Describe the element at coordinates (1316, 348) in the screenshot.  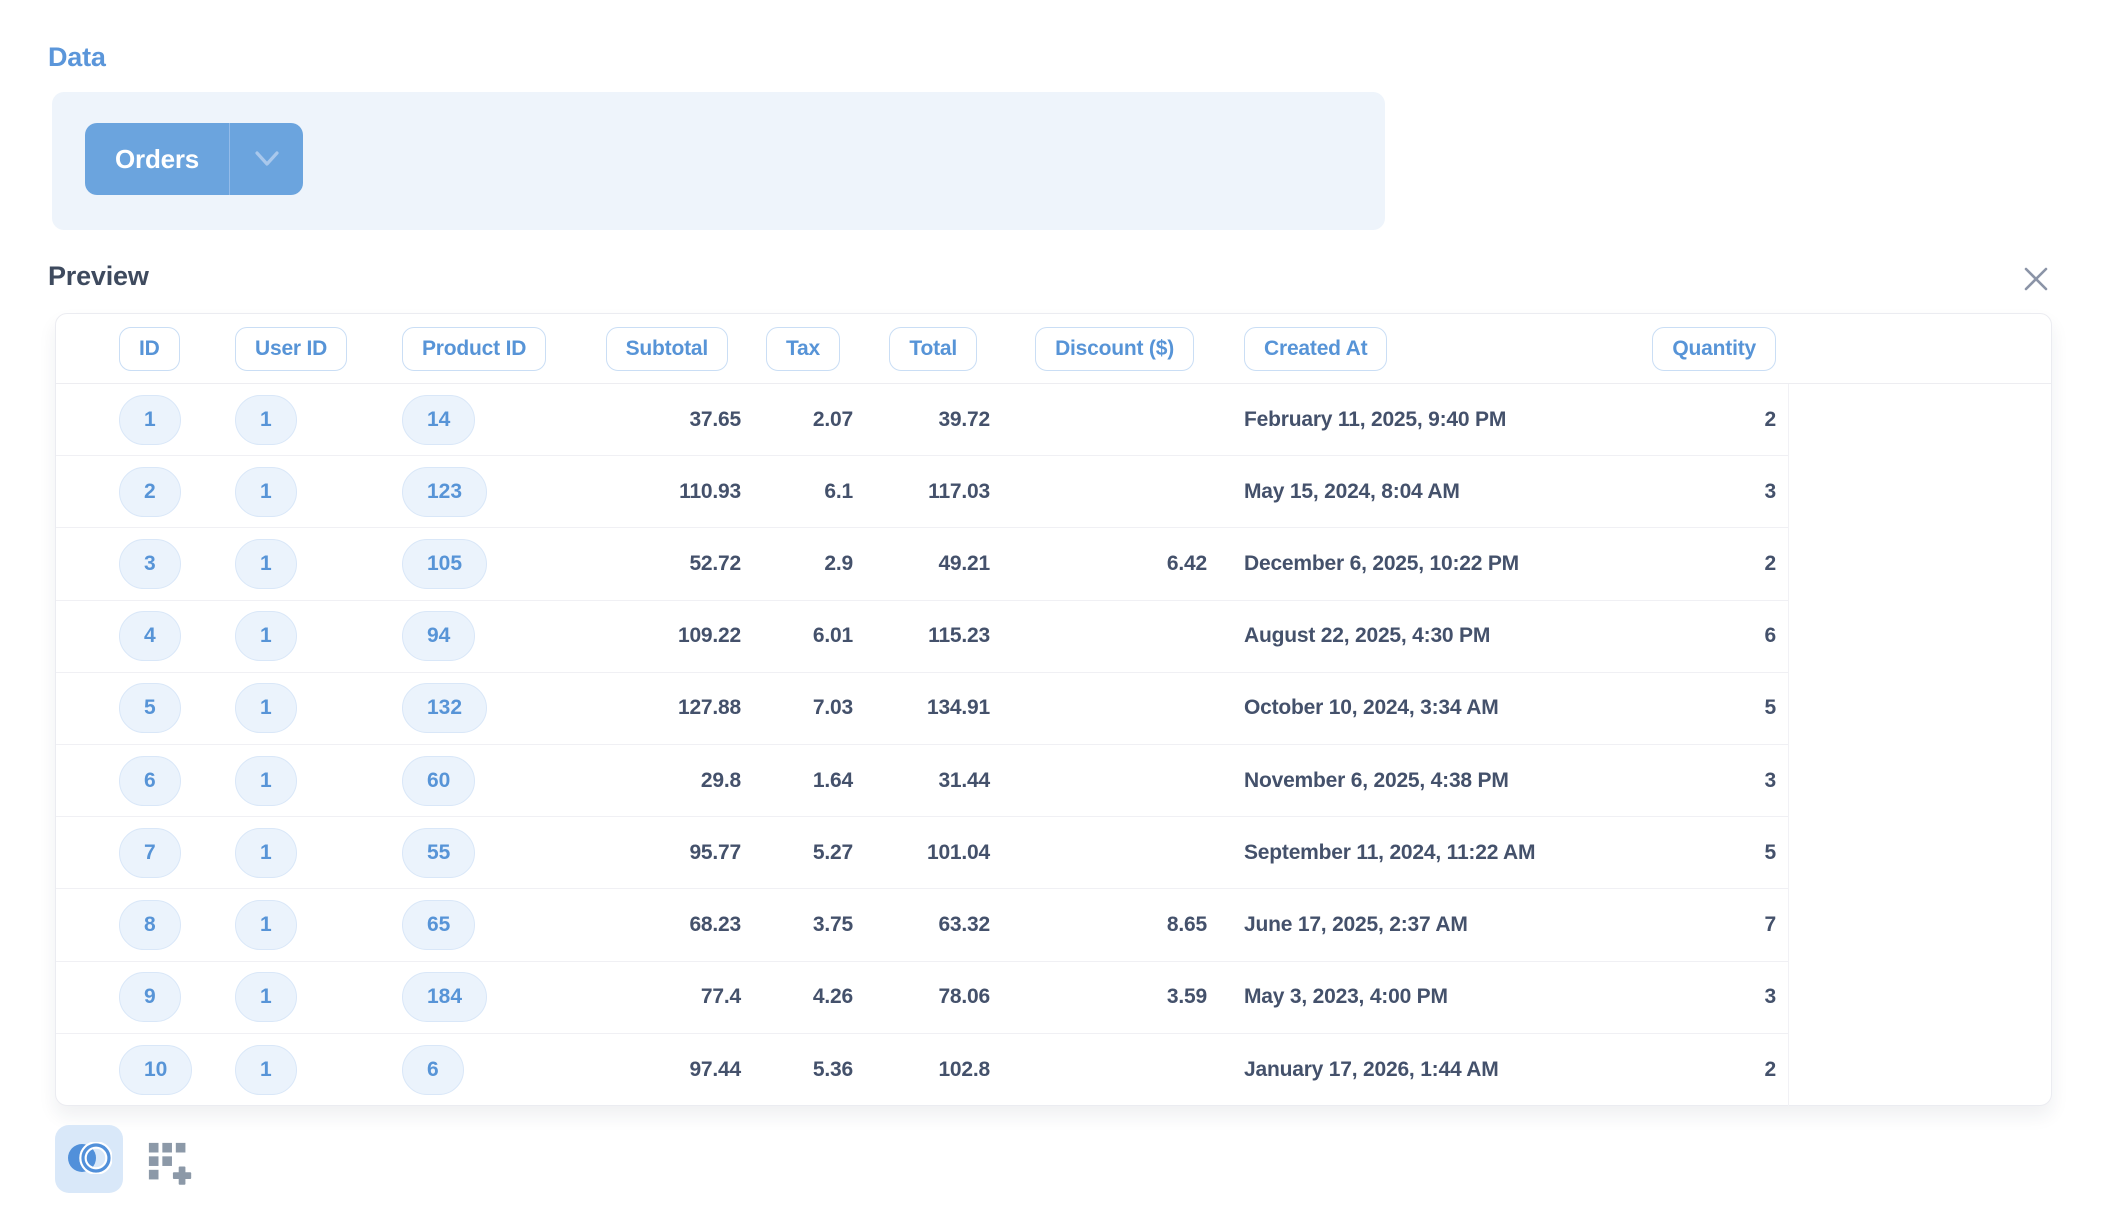
I see `column-header-pill-created_at: Created At` at that location.